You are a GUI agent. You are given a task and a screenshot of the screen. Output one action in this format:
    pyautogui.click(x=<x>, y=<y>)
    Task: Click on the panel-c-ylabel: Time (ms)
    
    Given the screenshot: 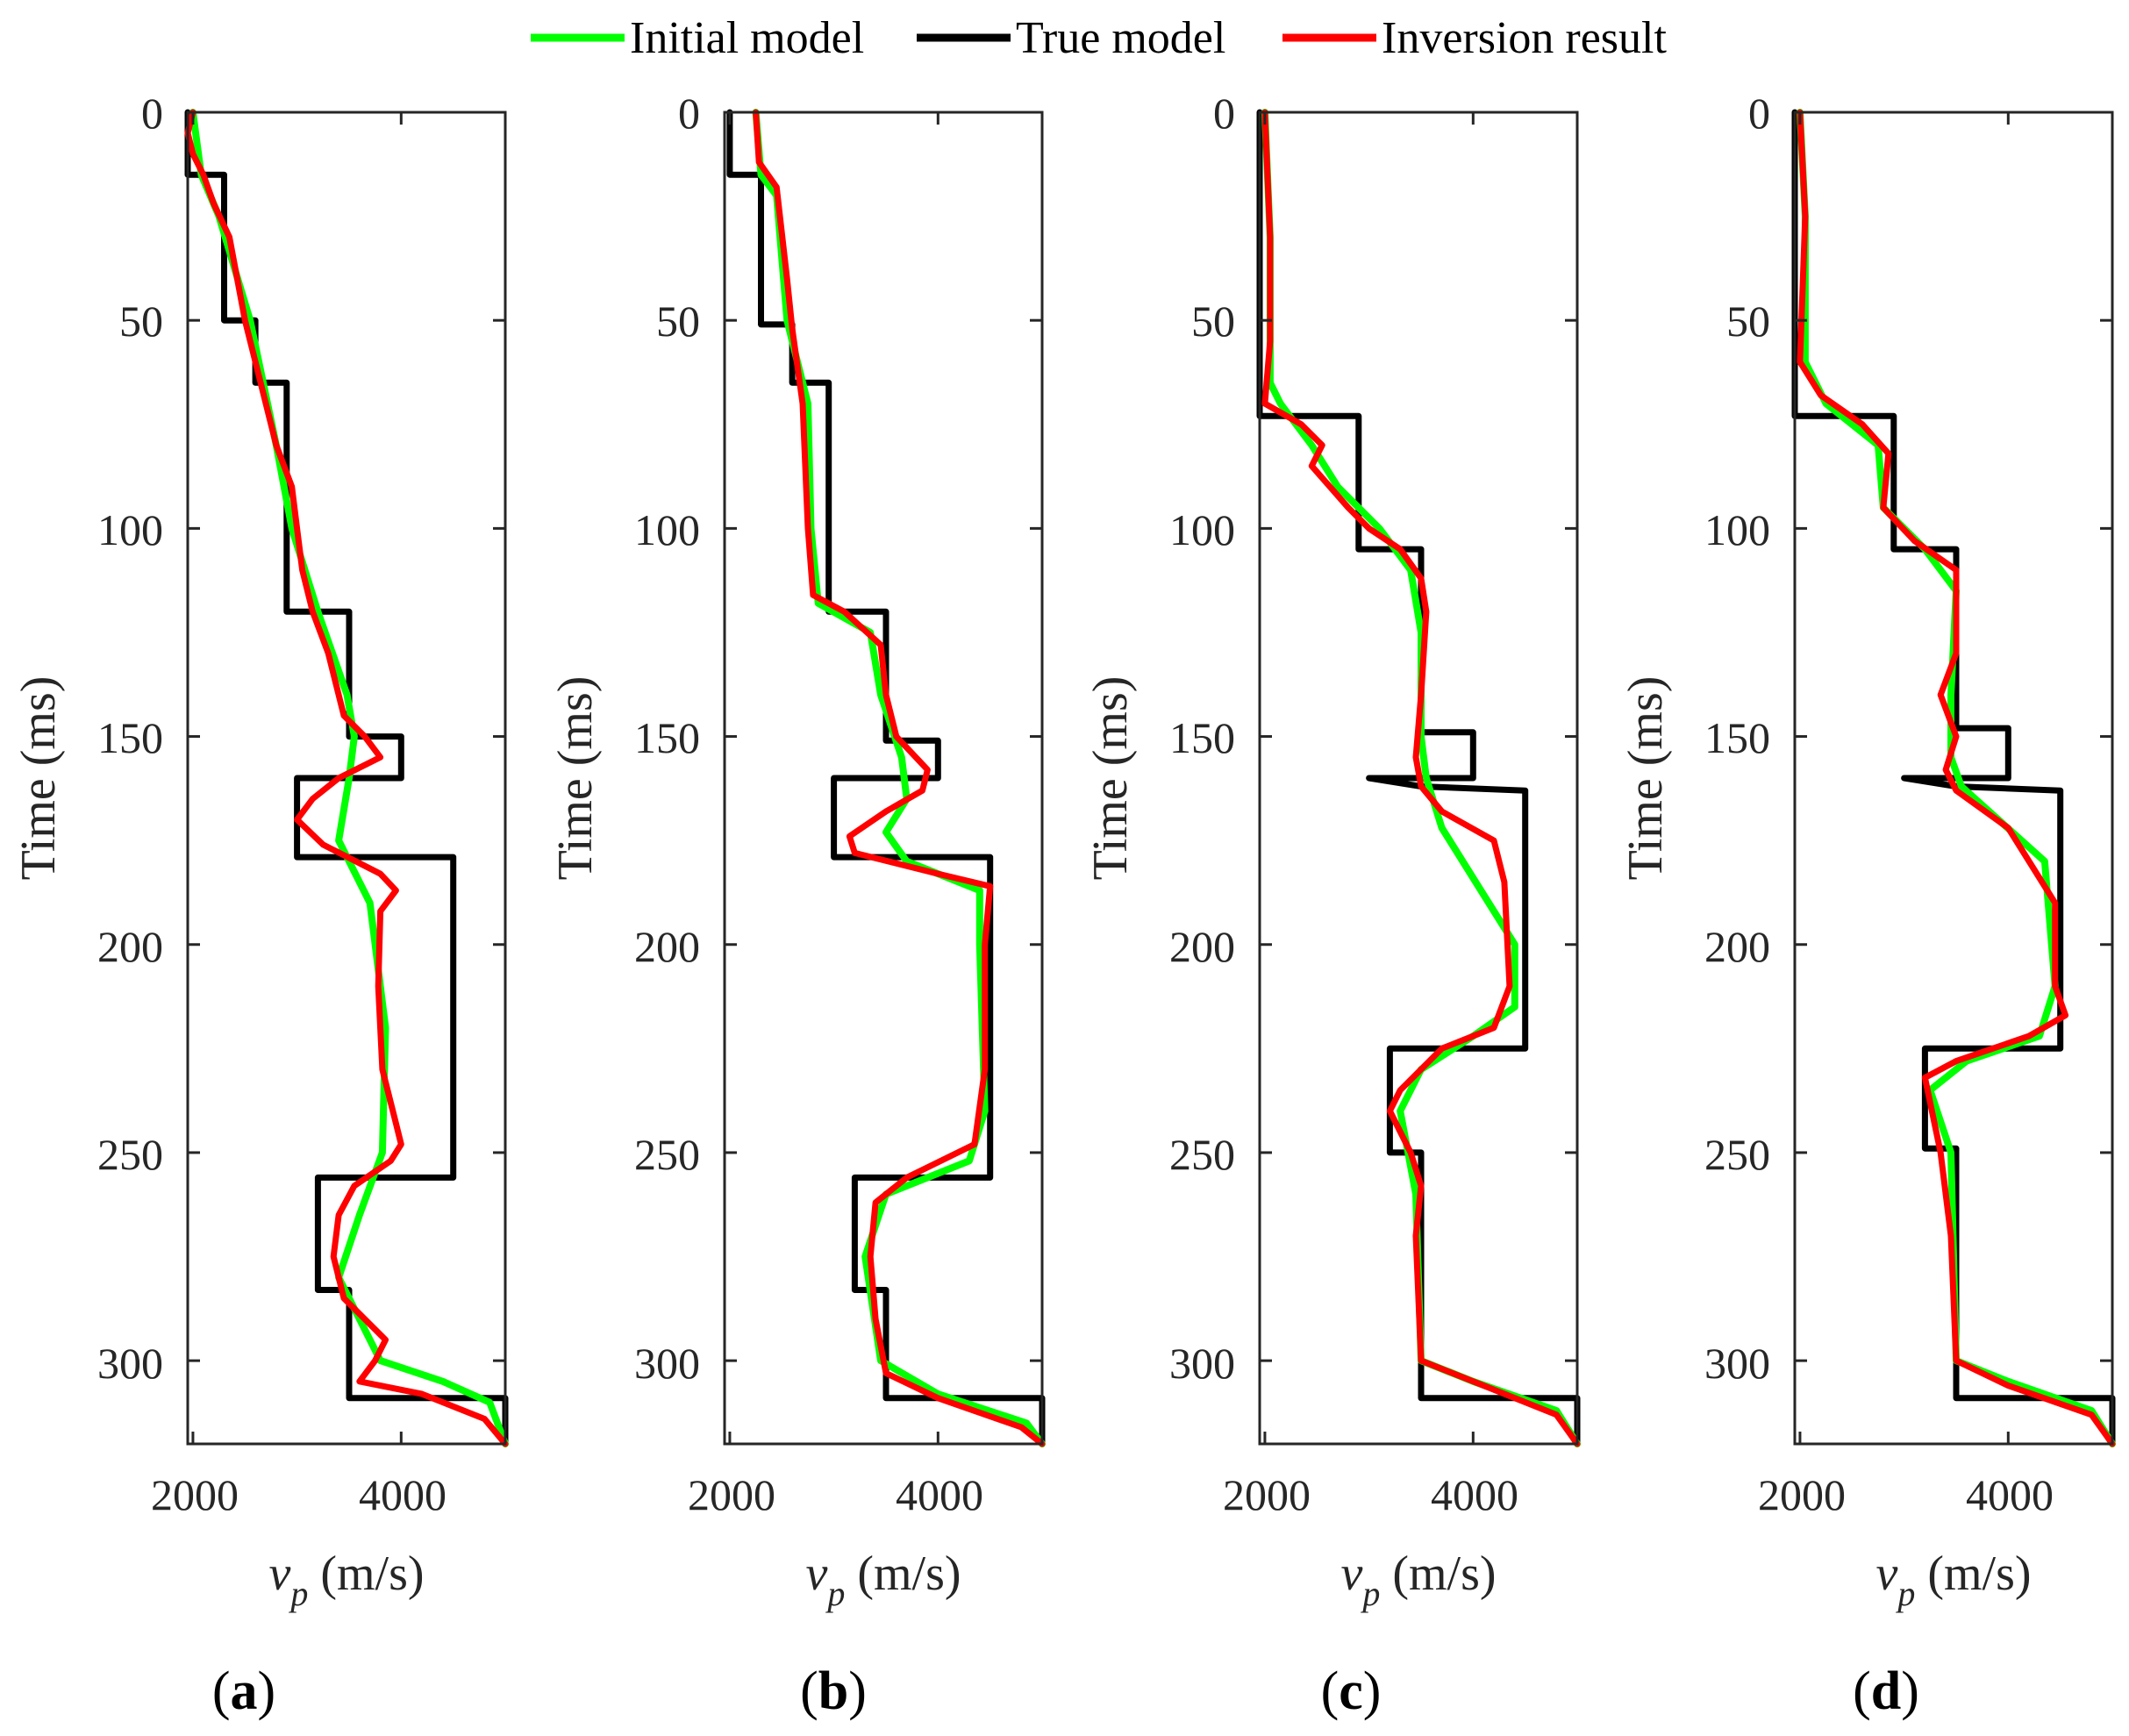 What is the action you would take?
    pyautogui.click(x=1110, y=778)
    